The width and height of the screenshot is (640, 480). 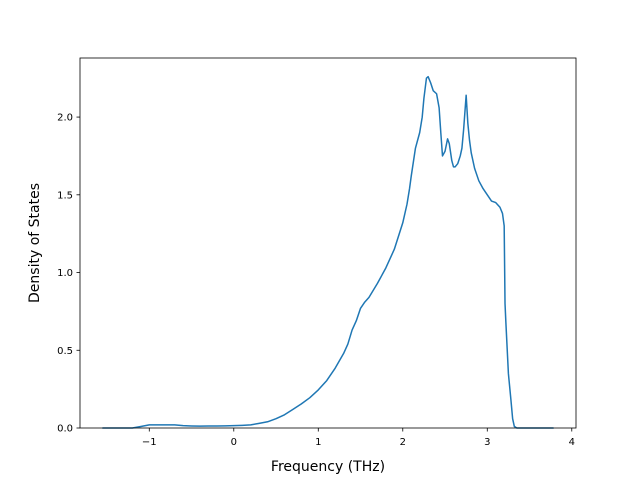 I want to click on x-axis-label: Frequency (THz), so click(x=328, y=467).